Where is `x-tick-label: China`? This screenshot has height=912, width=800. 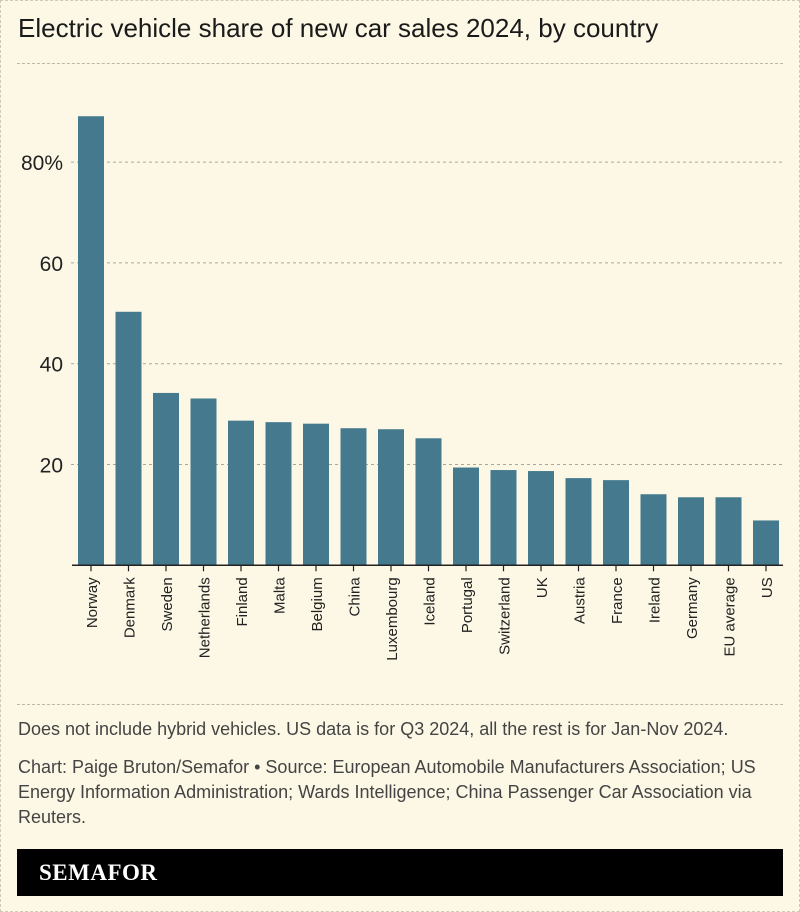
x-tick-label: China is located at coordinates (355, 597).